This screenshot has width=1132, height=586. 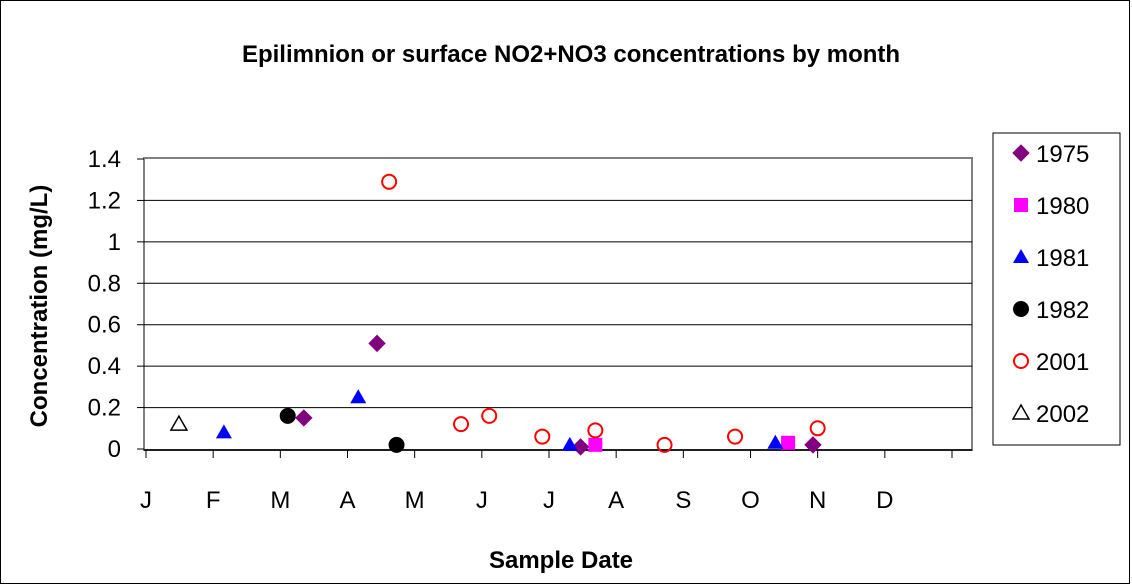 I want to click on y-tick-label: 1, so click(x=114, y=242).